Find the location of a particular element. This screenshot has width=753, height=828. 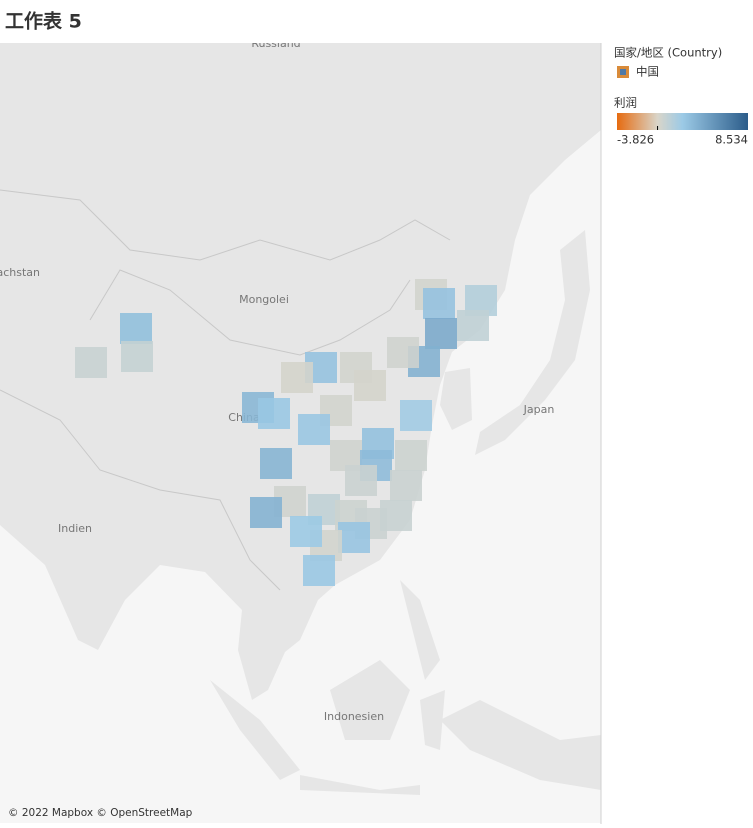

attribution: © 2022 Mapbox © OpenStreetMap is located at coordinates (100, 813).